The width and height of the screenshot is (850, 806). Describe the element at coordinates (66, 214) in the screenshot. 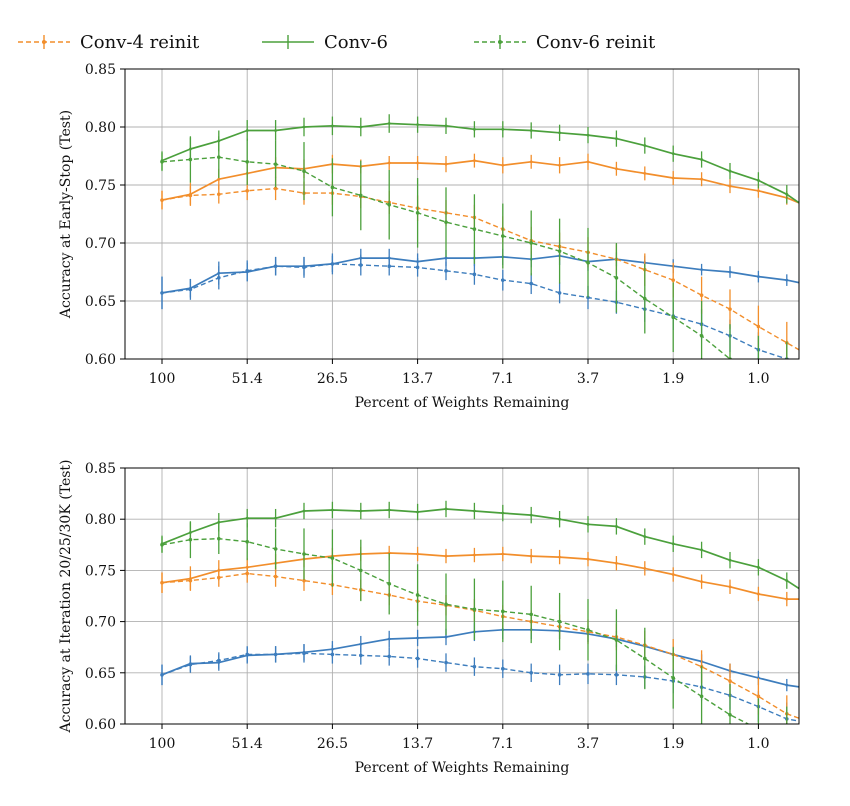

I see `y-axis-label: Accuracy at Early-Stop (Test)` at that location.